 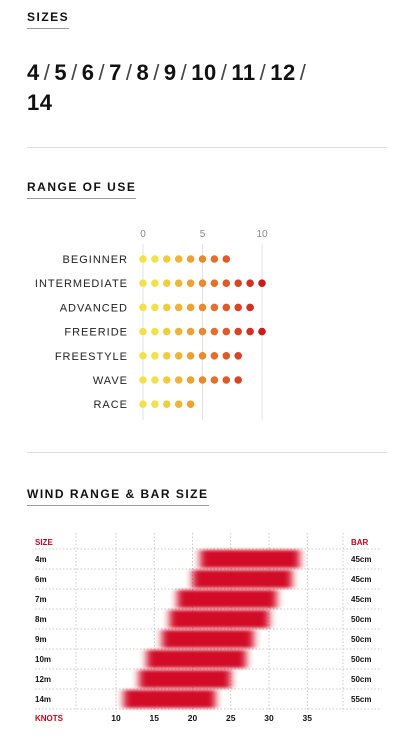 I want to click on wind-size-label: 8m, so click(x=41, y=619).